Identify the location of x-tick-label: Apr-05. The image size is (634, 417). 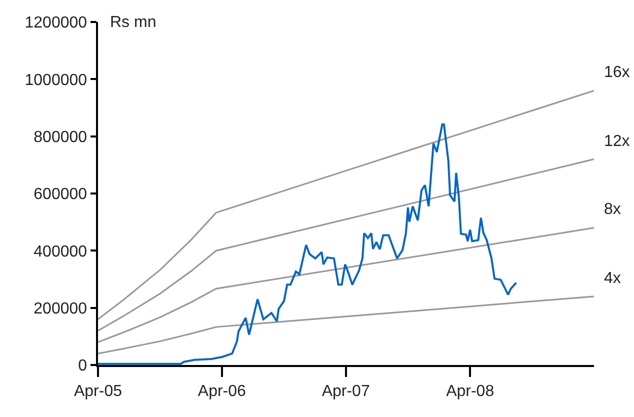
(98, 391).